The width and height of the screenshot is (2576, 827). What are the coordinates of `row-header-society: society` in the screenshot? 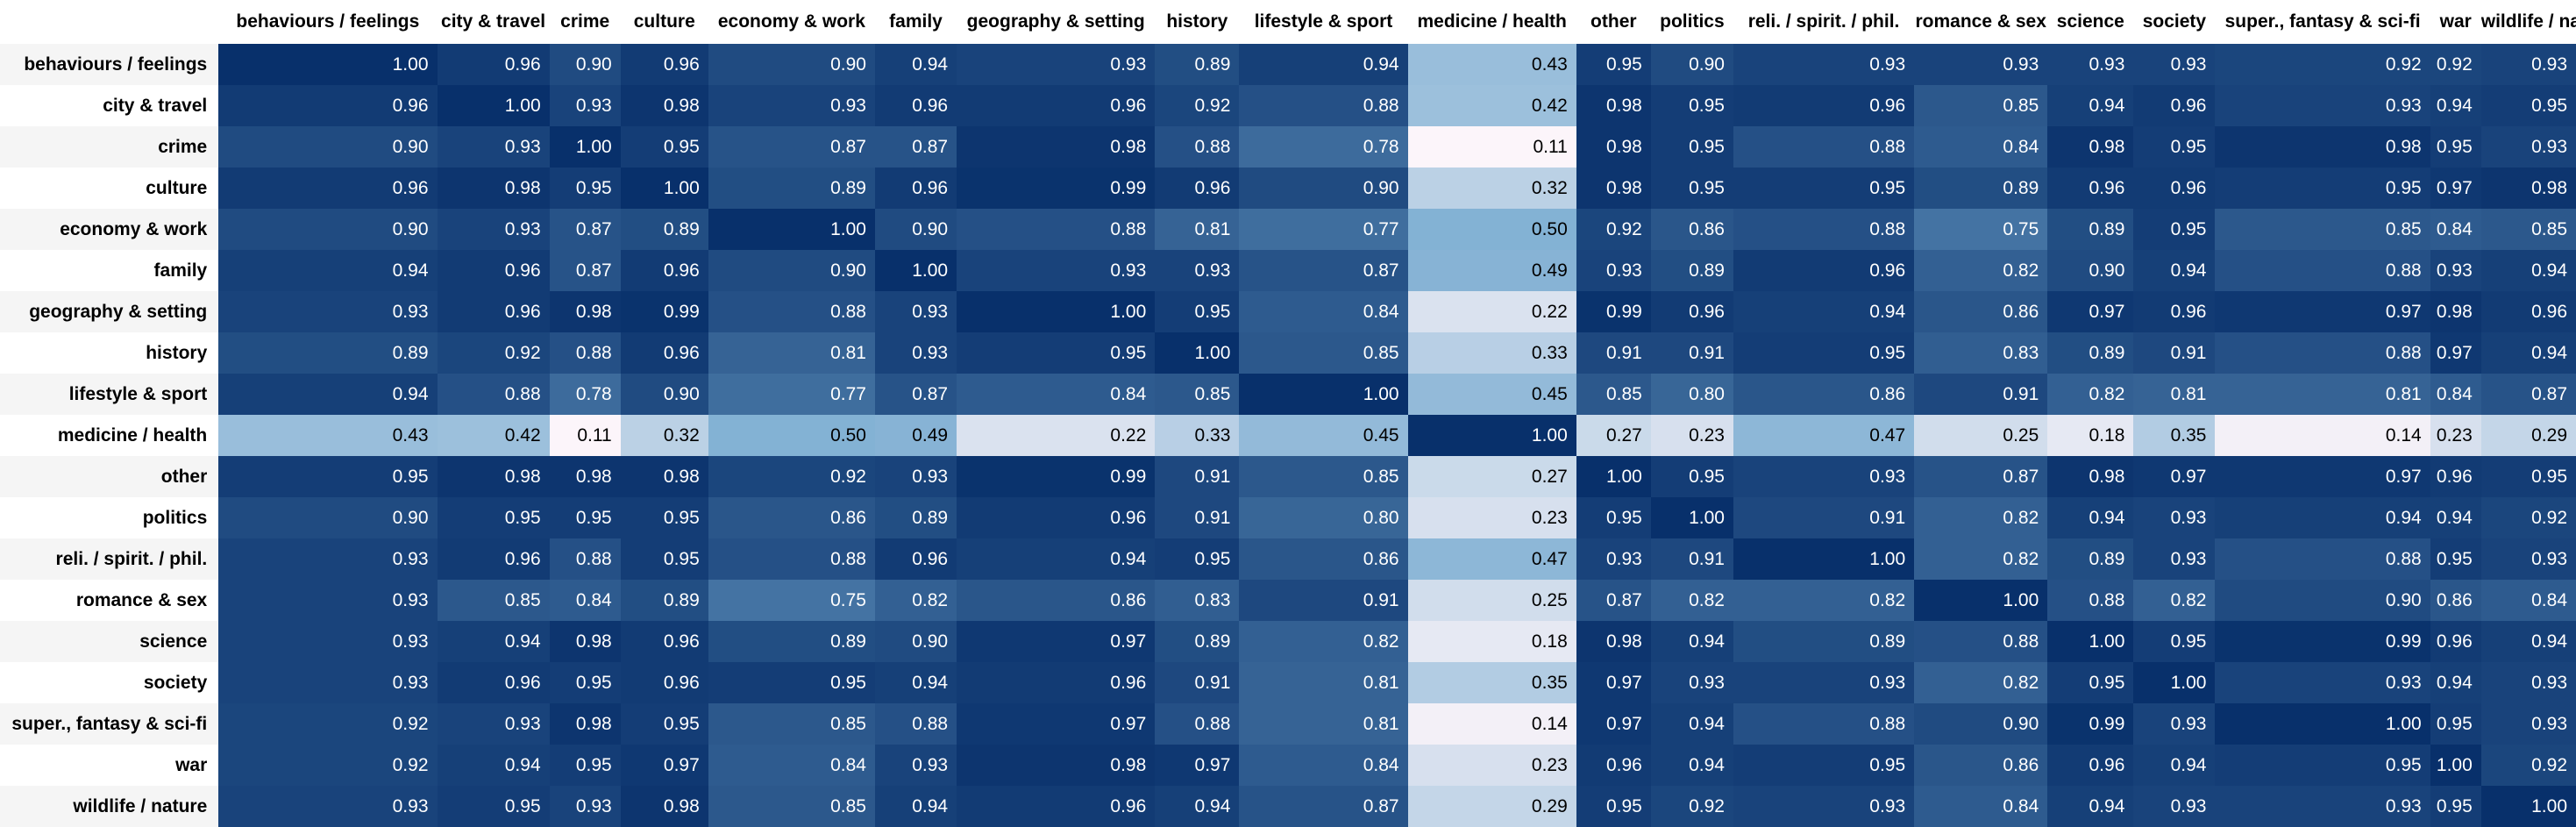 It's located at (109, 682).